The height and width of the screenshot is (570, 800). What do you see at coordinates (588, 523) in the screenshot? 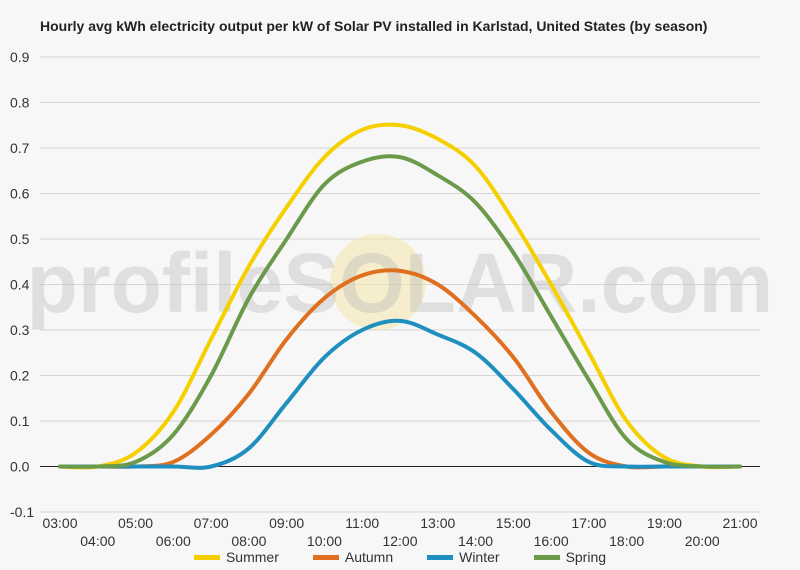
I see `x-tick-label: 17:00` at bounding box center [588, 523].